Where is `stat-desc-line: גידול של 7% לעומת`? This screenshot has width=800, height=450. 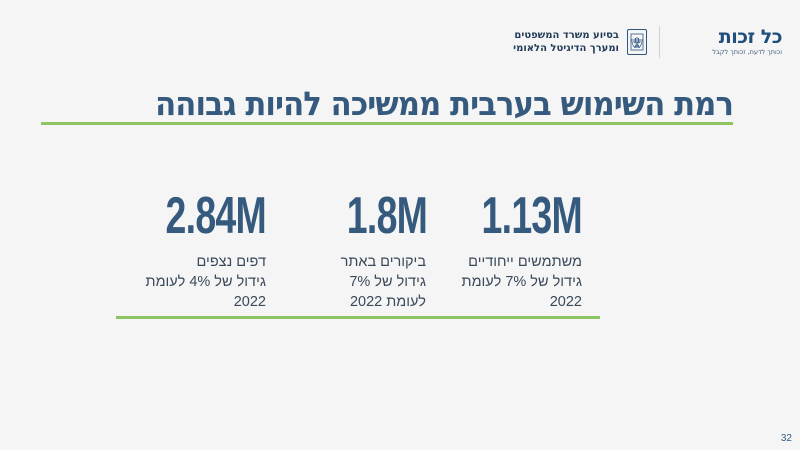
stat-desc-line: גידול של 7% לעומת is located at coordinates (521, 282).